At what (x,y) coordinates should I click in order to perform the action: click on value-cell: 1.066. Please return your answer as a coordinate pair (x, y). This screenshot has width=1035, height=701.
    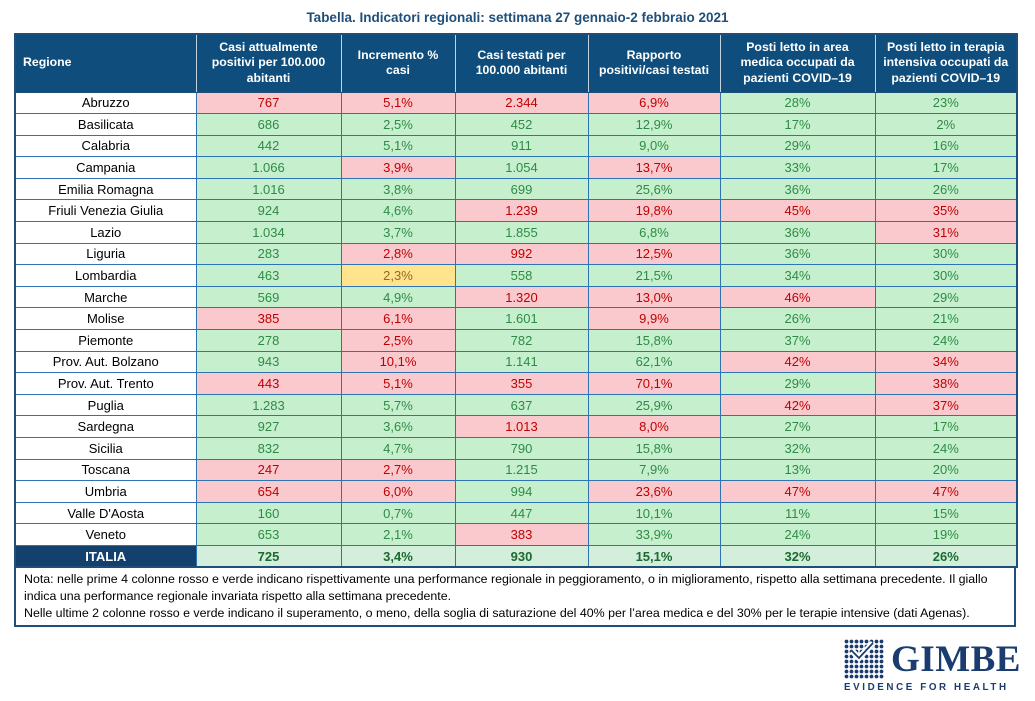
    Looking at the image, I should click on (268, 167).